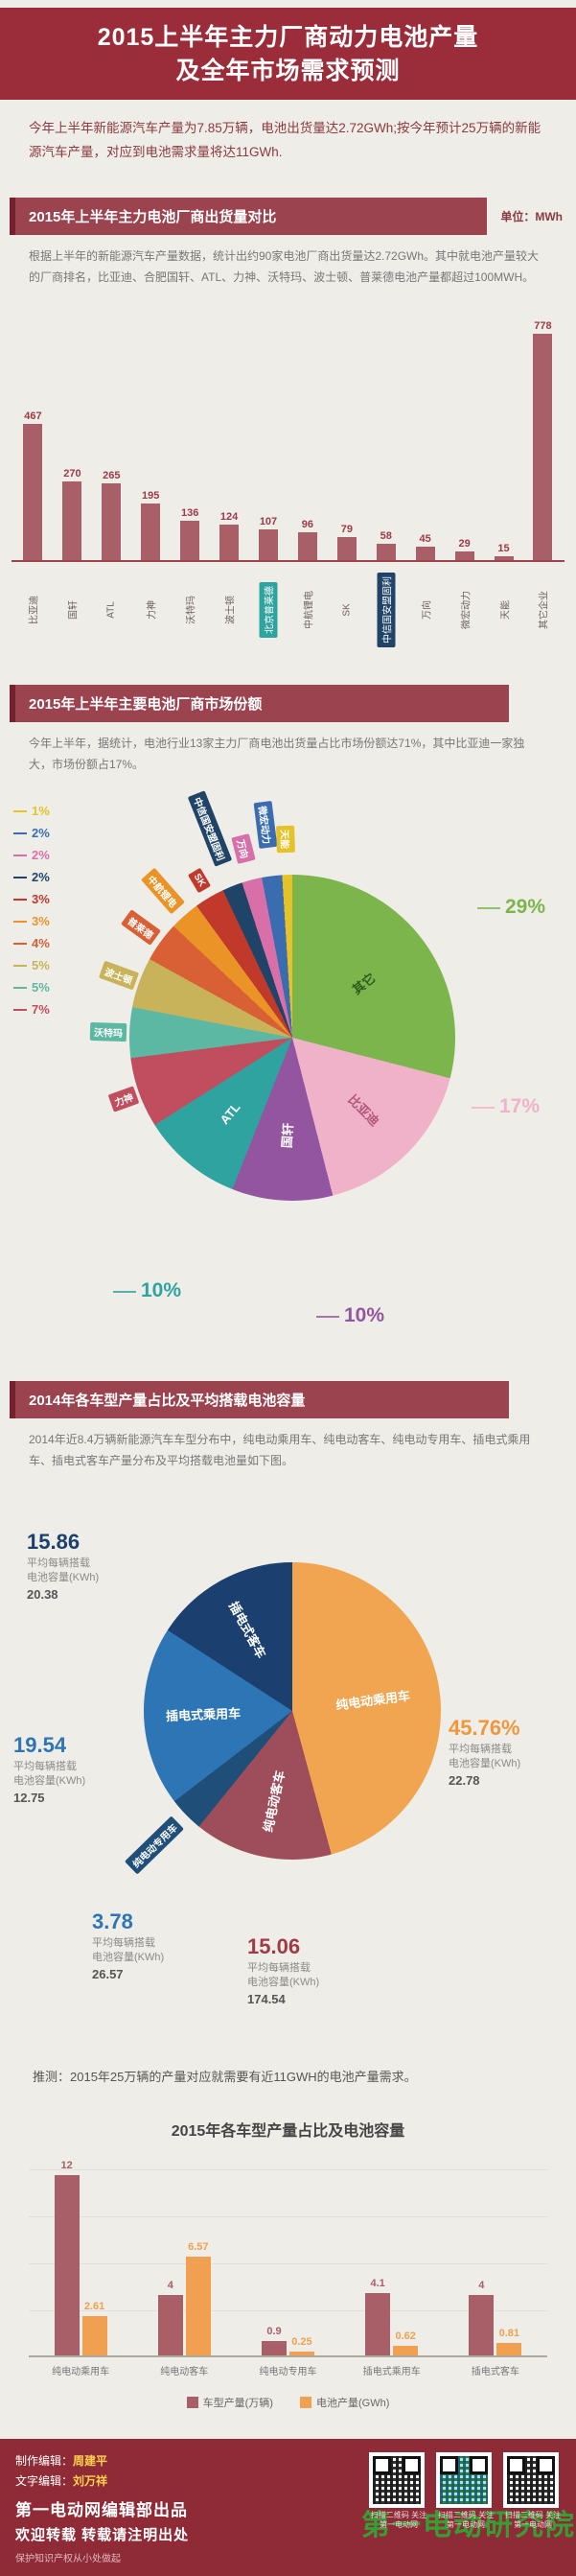 The image size is (576, 2576). I want to click on bar-label-slot: 波士顿, so click(229, 610).